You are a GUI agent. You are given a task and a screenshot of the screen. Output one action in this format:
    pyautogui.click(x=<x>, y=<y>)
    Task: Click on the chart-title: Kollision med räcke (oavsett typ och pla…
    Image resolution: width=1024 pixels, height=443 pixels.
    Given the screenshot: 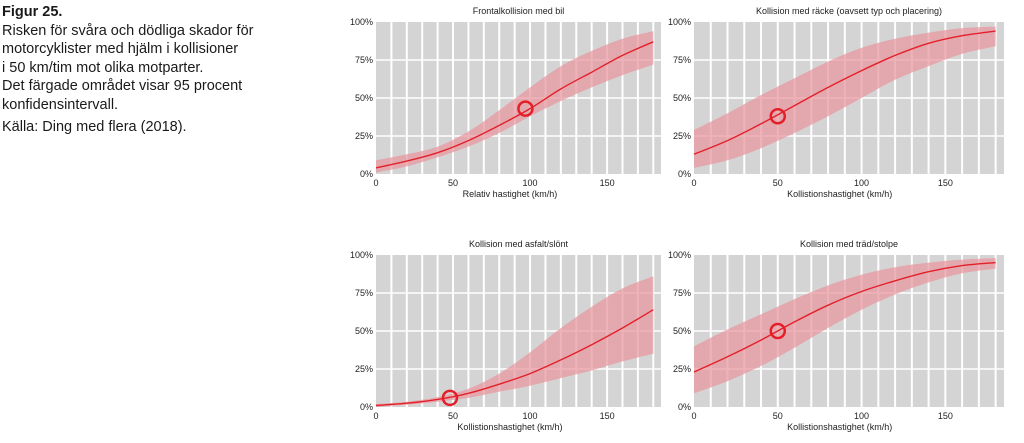 What is the action you would take?
    pyautogui.click(x=849, y=11)
    